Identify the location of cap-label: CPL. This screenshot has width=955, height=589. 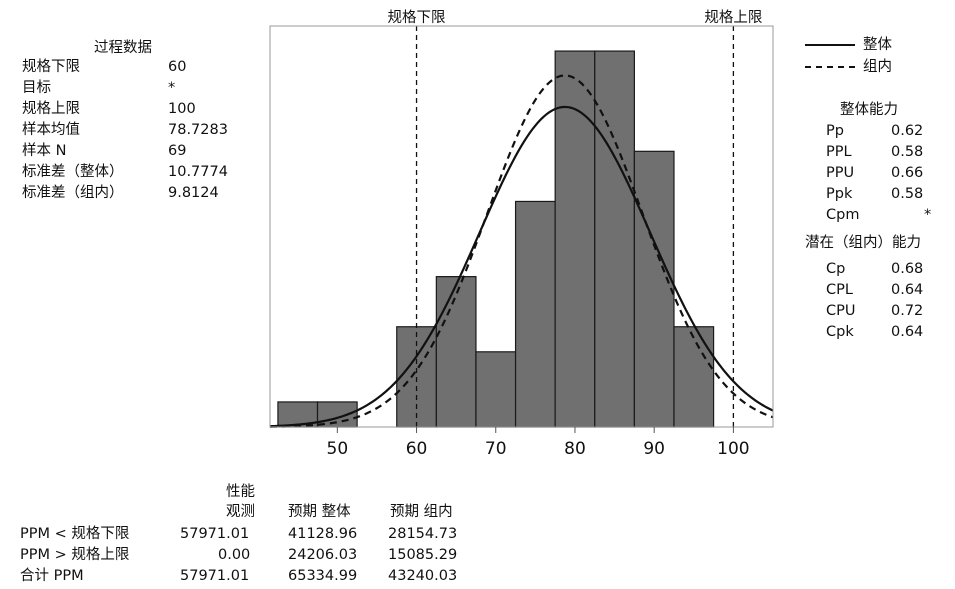
(839, 290).